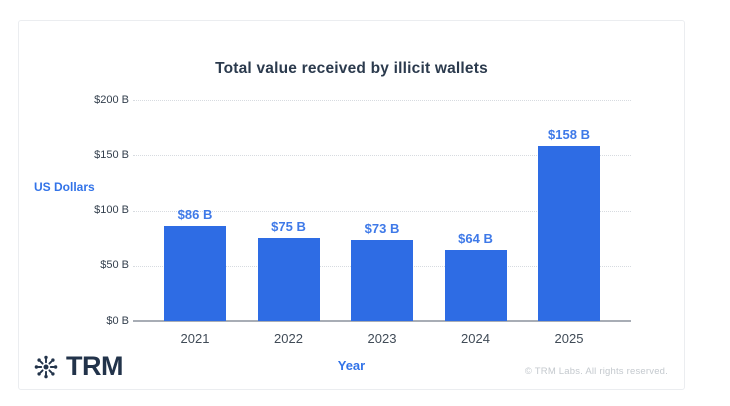 The width and height of the screenshot is (730, 406). Describe the element at coordinates (94, 366) in the screenshot. I see `trm-logo-text: TRM` at that location.